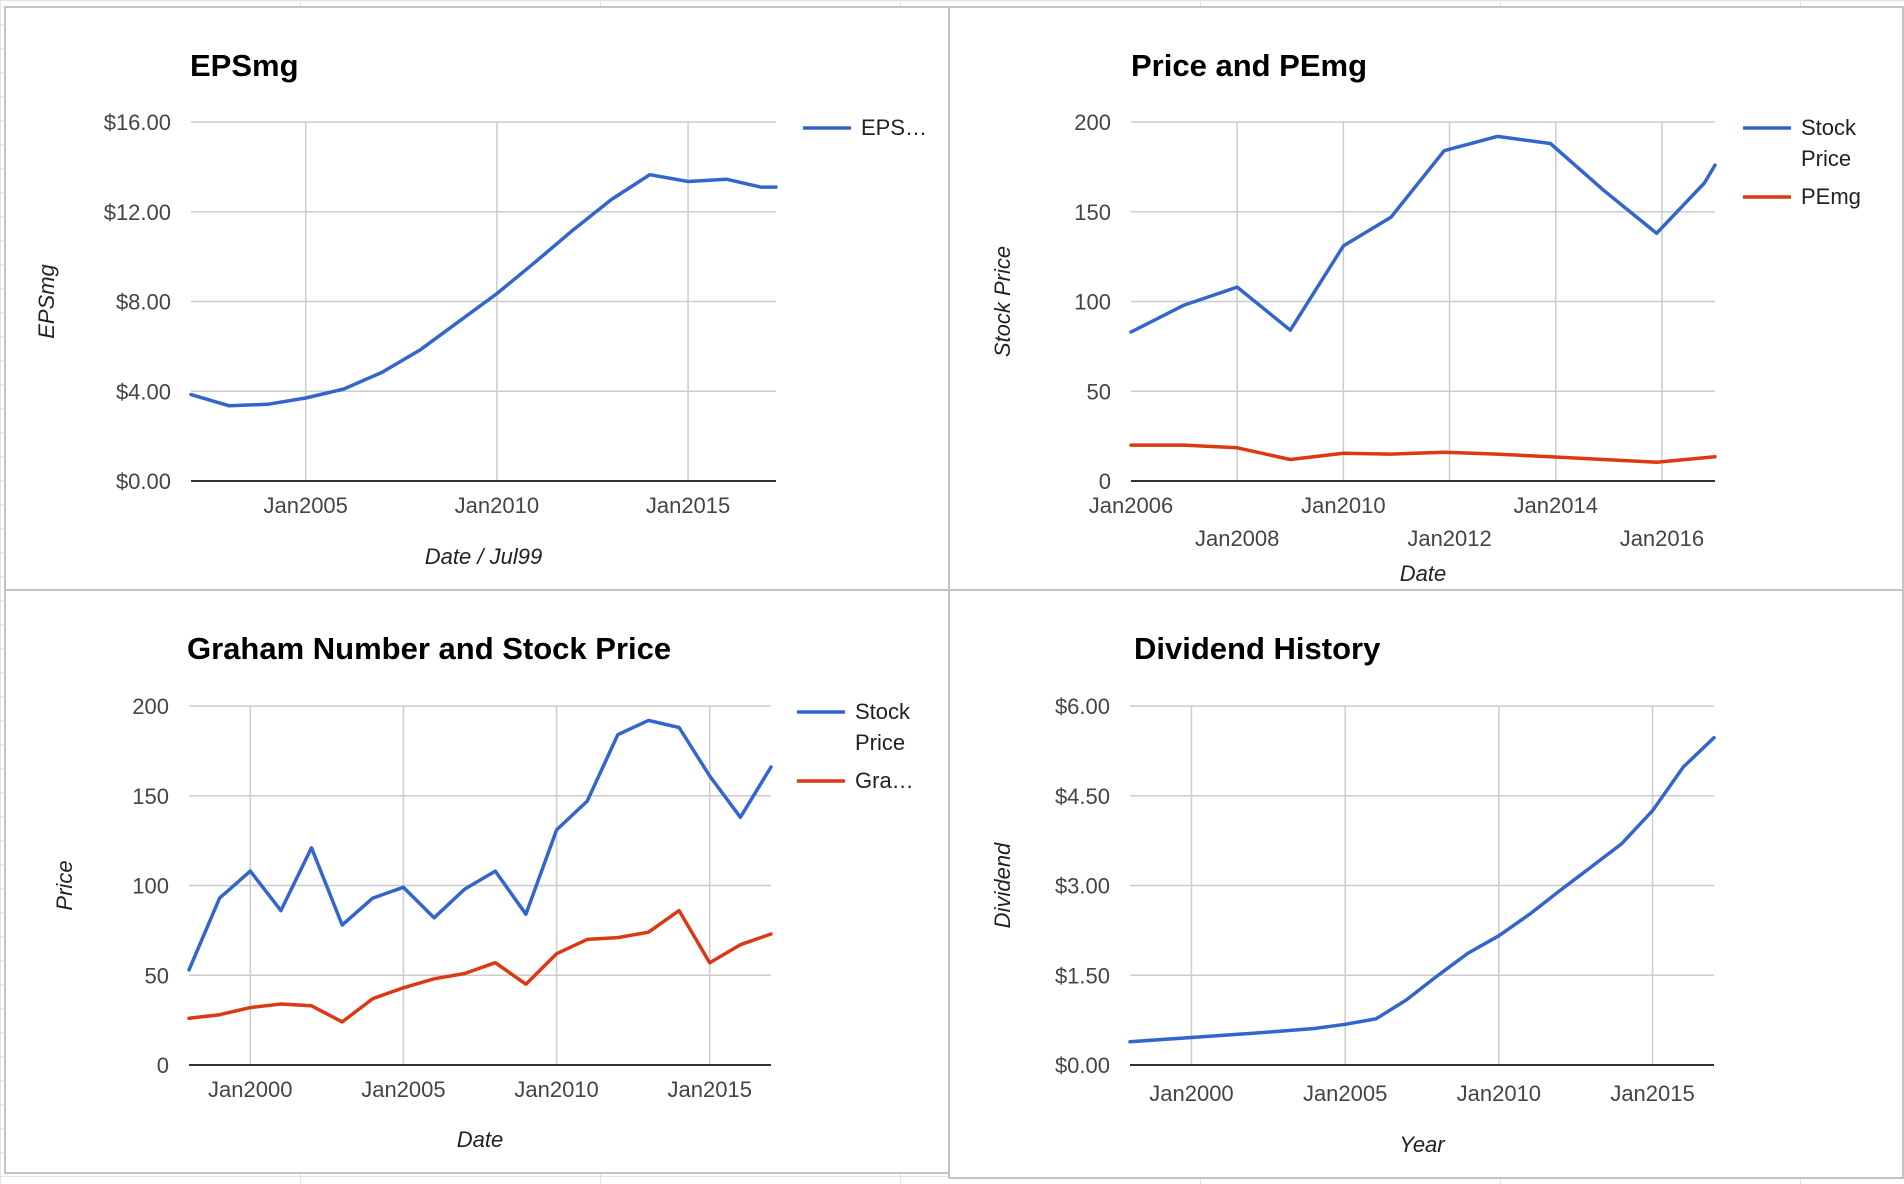 The height and width of the screenshot is (1184, 1904). Describe the element at coordinates (1237, 538) in the screenshot. I see `x-tick-label: Jan2008` at that location.